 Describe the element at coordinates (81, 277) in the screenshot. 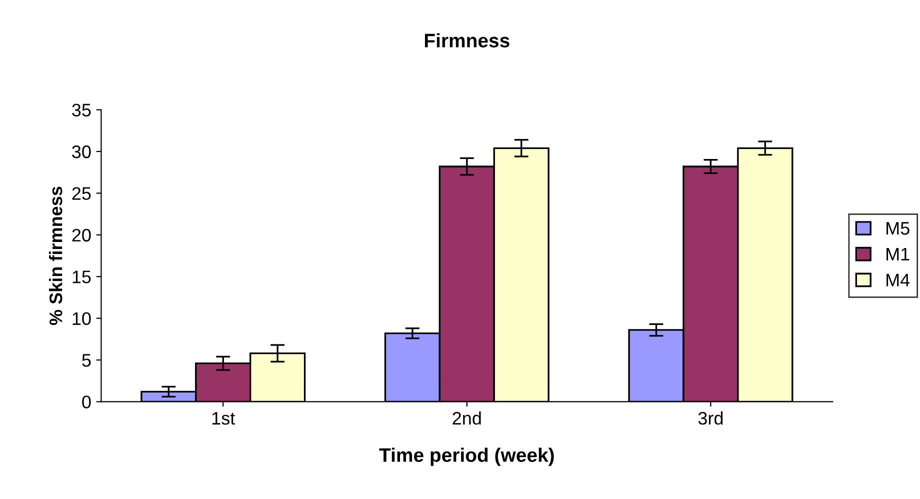

I see `y-tick-label: 15` at that location.